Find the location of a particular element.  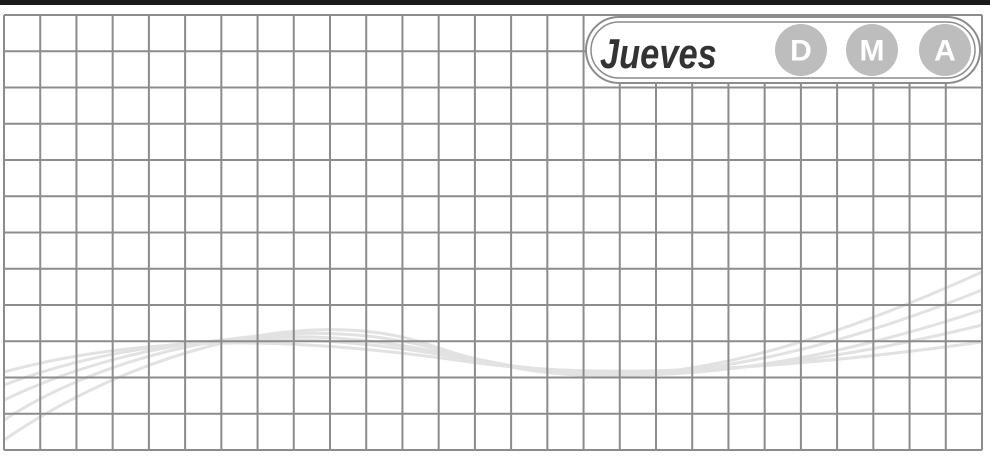

date-letter: D is located at coordinates (801, 51).